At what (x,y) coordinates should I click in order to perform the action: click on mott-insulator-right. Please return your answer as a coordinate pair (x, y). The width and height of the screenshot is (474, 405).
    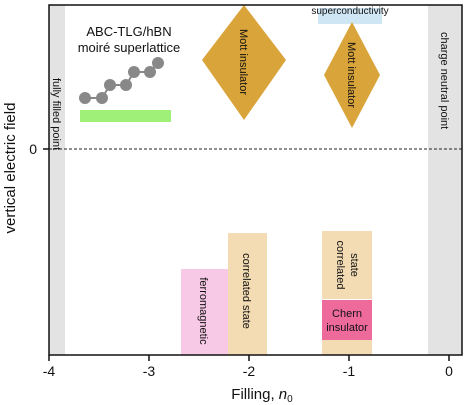
    Looking at the image, I should click on (352, 75).